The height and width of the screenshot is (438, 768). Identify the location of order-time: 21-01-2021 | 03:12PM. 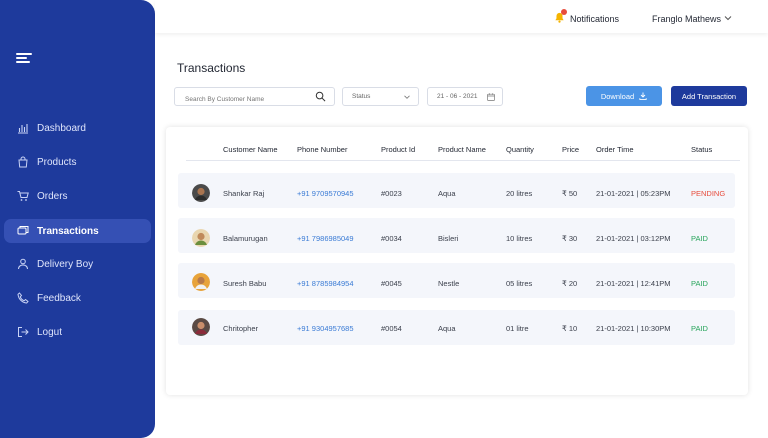
(633, 238).